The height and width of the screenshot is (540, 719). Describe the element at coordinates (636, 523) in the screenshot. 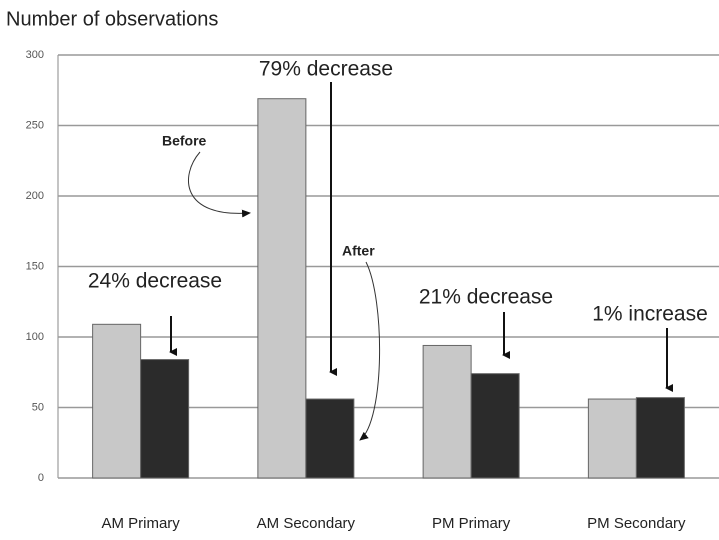

I see `x-tick-label: PM Secondary` at that location.